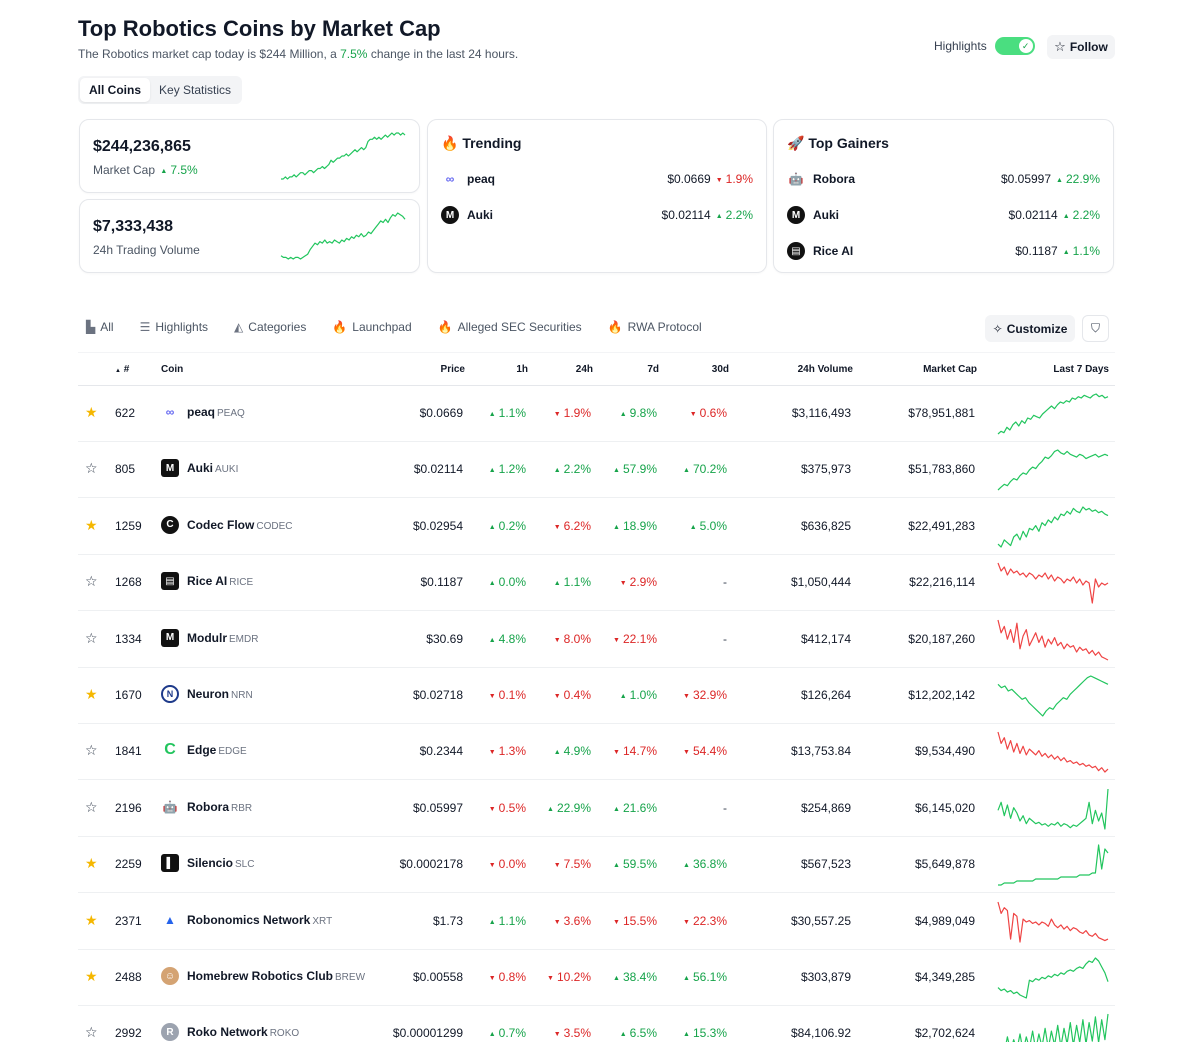 The width and height of the screenshot is (1200, 1042). Describe the element at coordinates (260, 976) in the screenshot. I see `coin-name: Homebrew Robotics Club` at that location.